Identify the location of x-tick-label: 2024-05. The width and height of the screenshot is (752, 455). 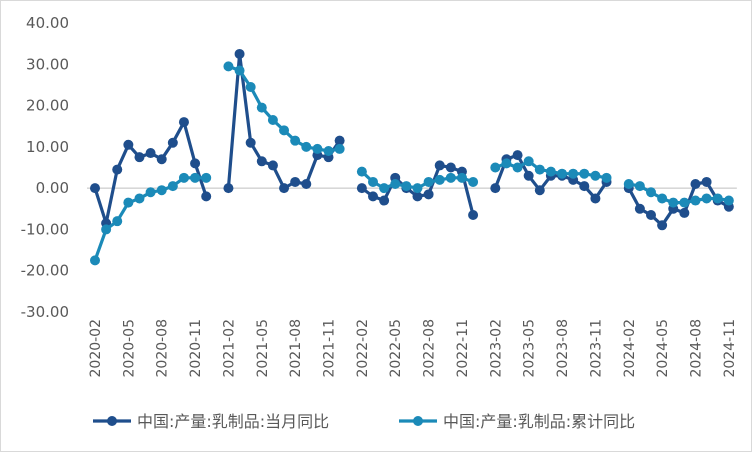
(663, 348).